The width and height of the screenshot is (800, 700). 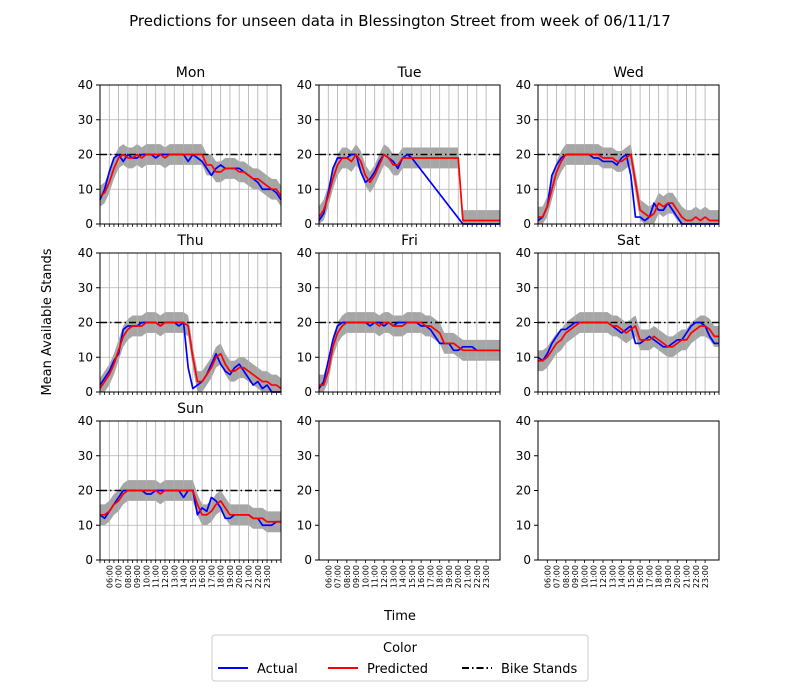 What do you see at coordinates (277, 669) in the screenshot?
I see `legend-label: Actual` at bounding box center [277, 669].